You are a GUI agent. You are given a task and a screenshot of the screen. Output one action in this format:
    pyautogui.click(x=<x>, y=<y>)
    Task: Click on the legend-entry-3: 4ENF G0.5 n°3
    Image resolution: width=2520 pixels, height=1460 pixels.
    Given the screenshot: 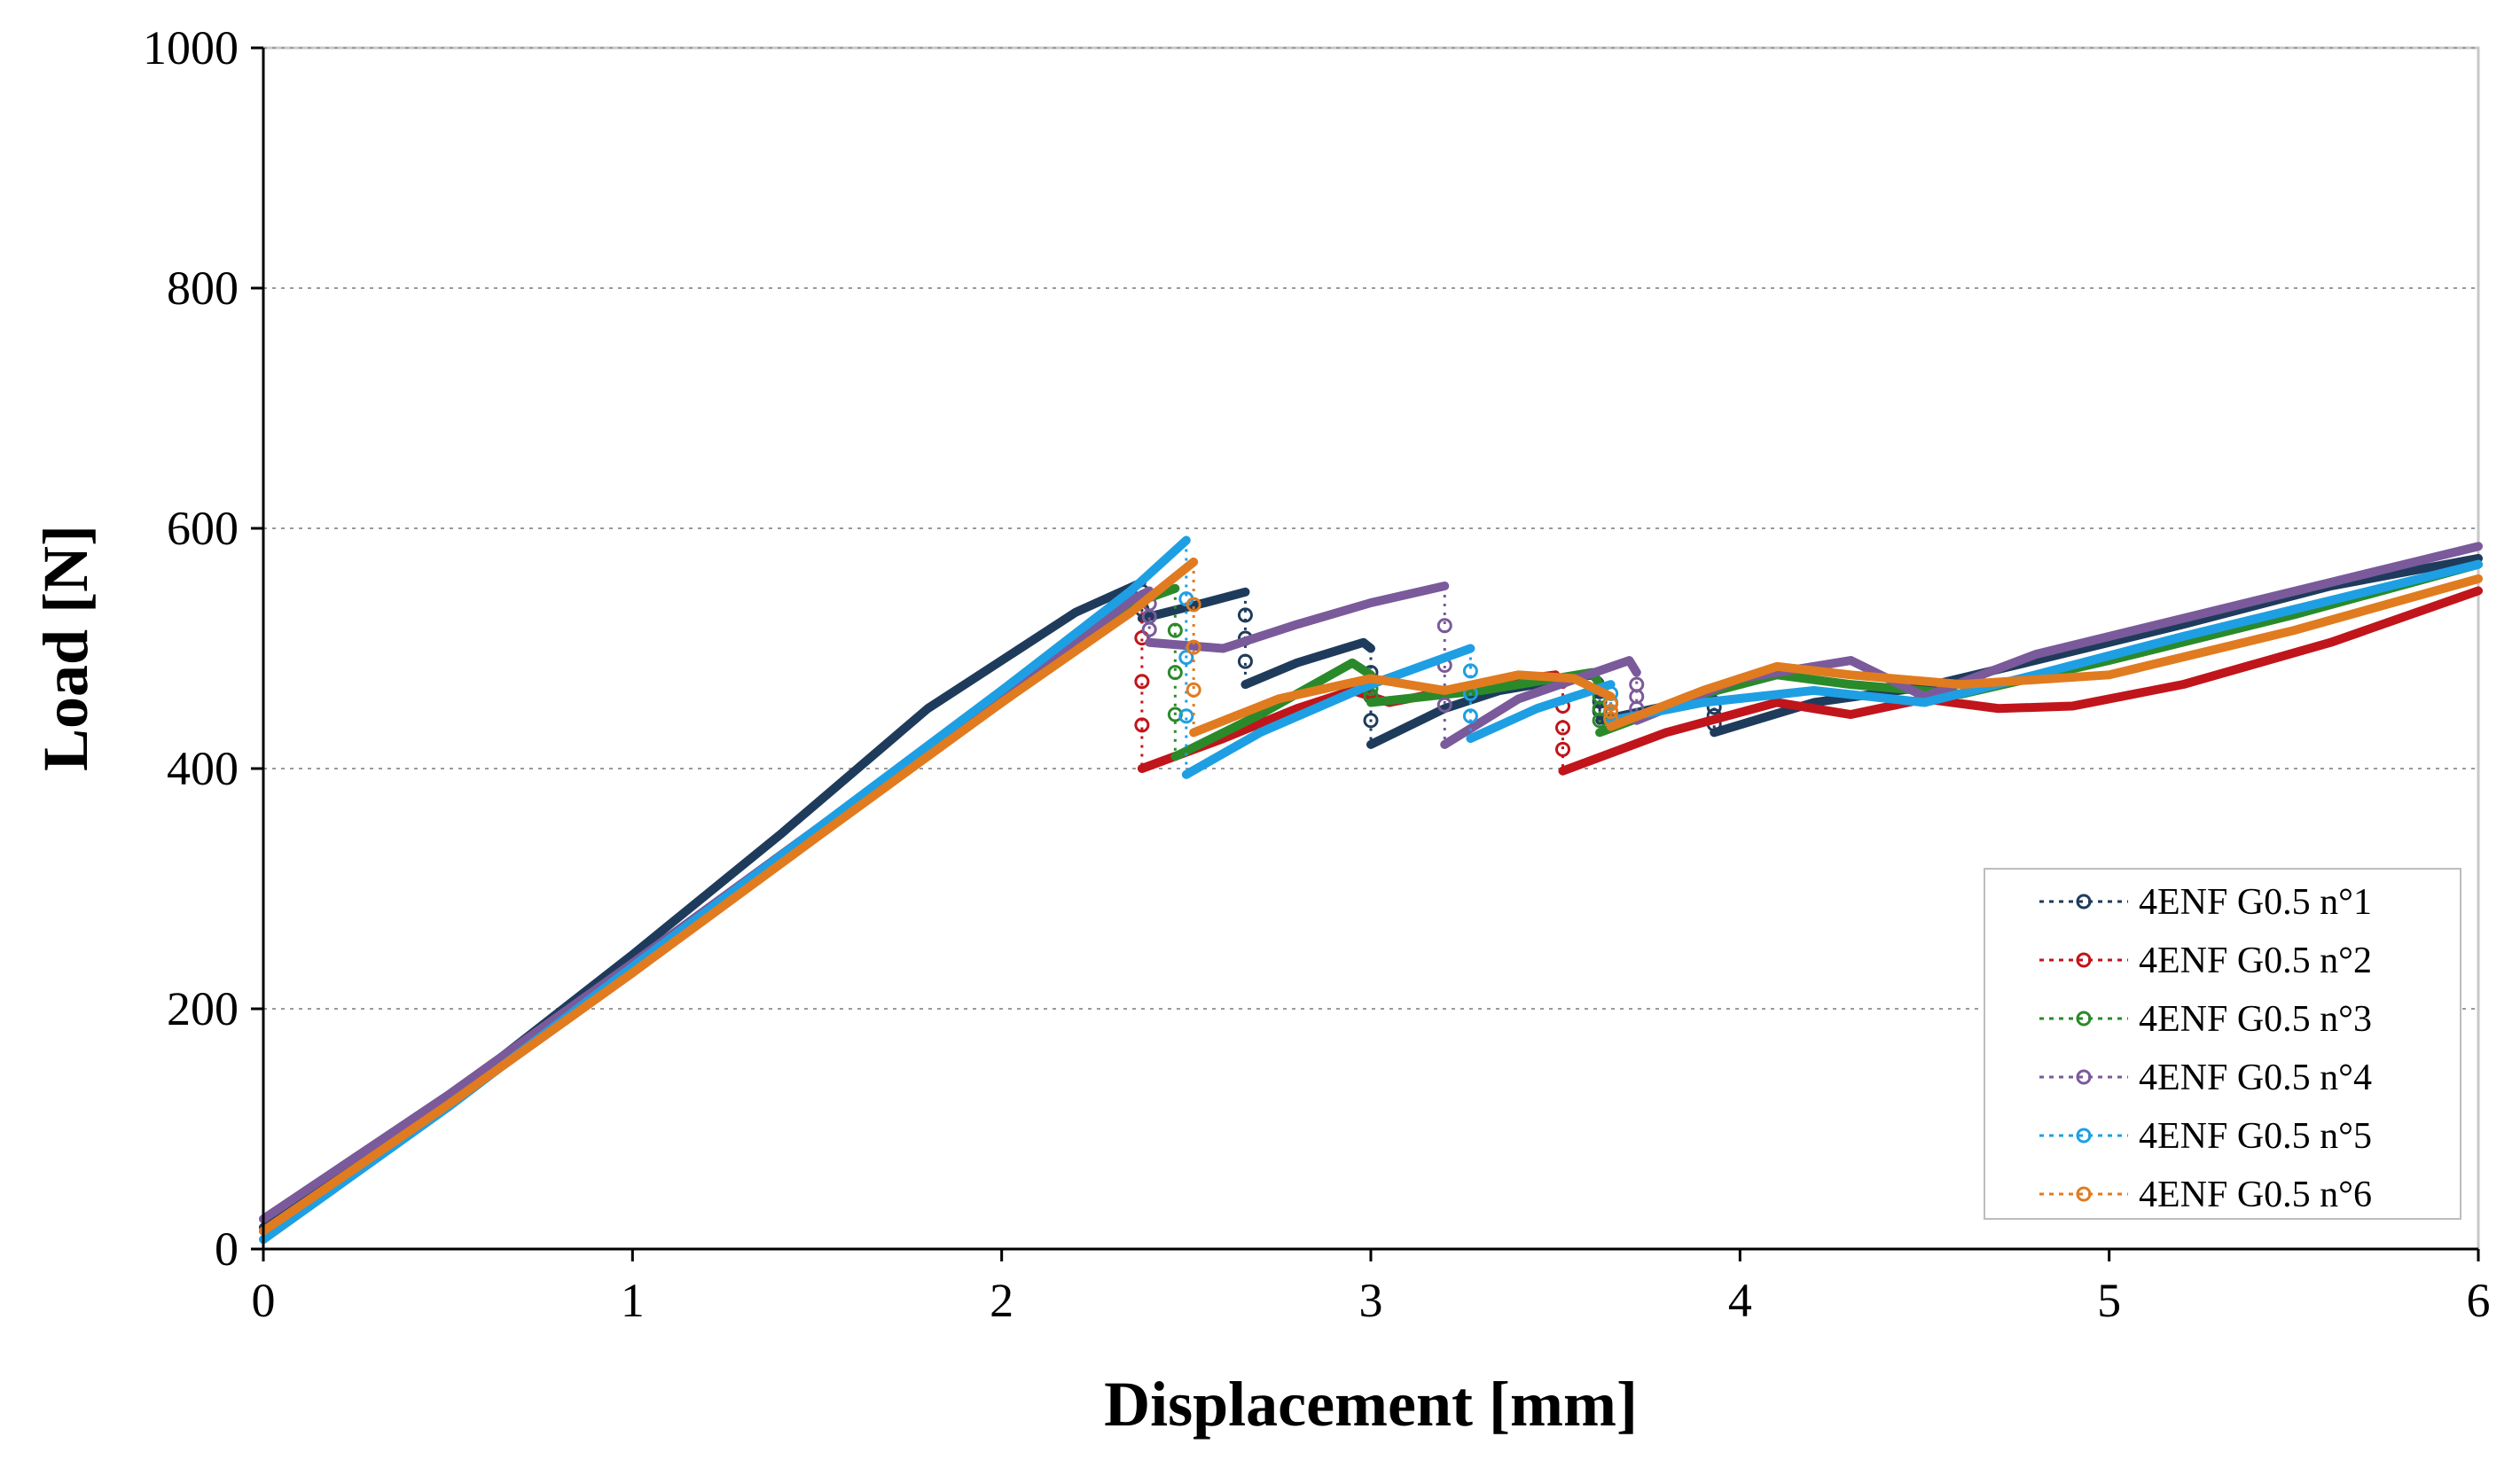 What is the action you would take?
    pyautogui.click(x=2205, y=1019)
    